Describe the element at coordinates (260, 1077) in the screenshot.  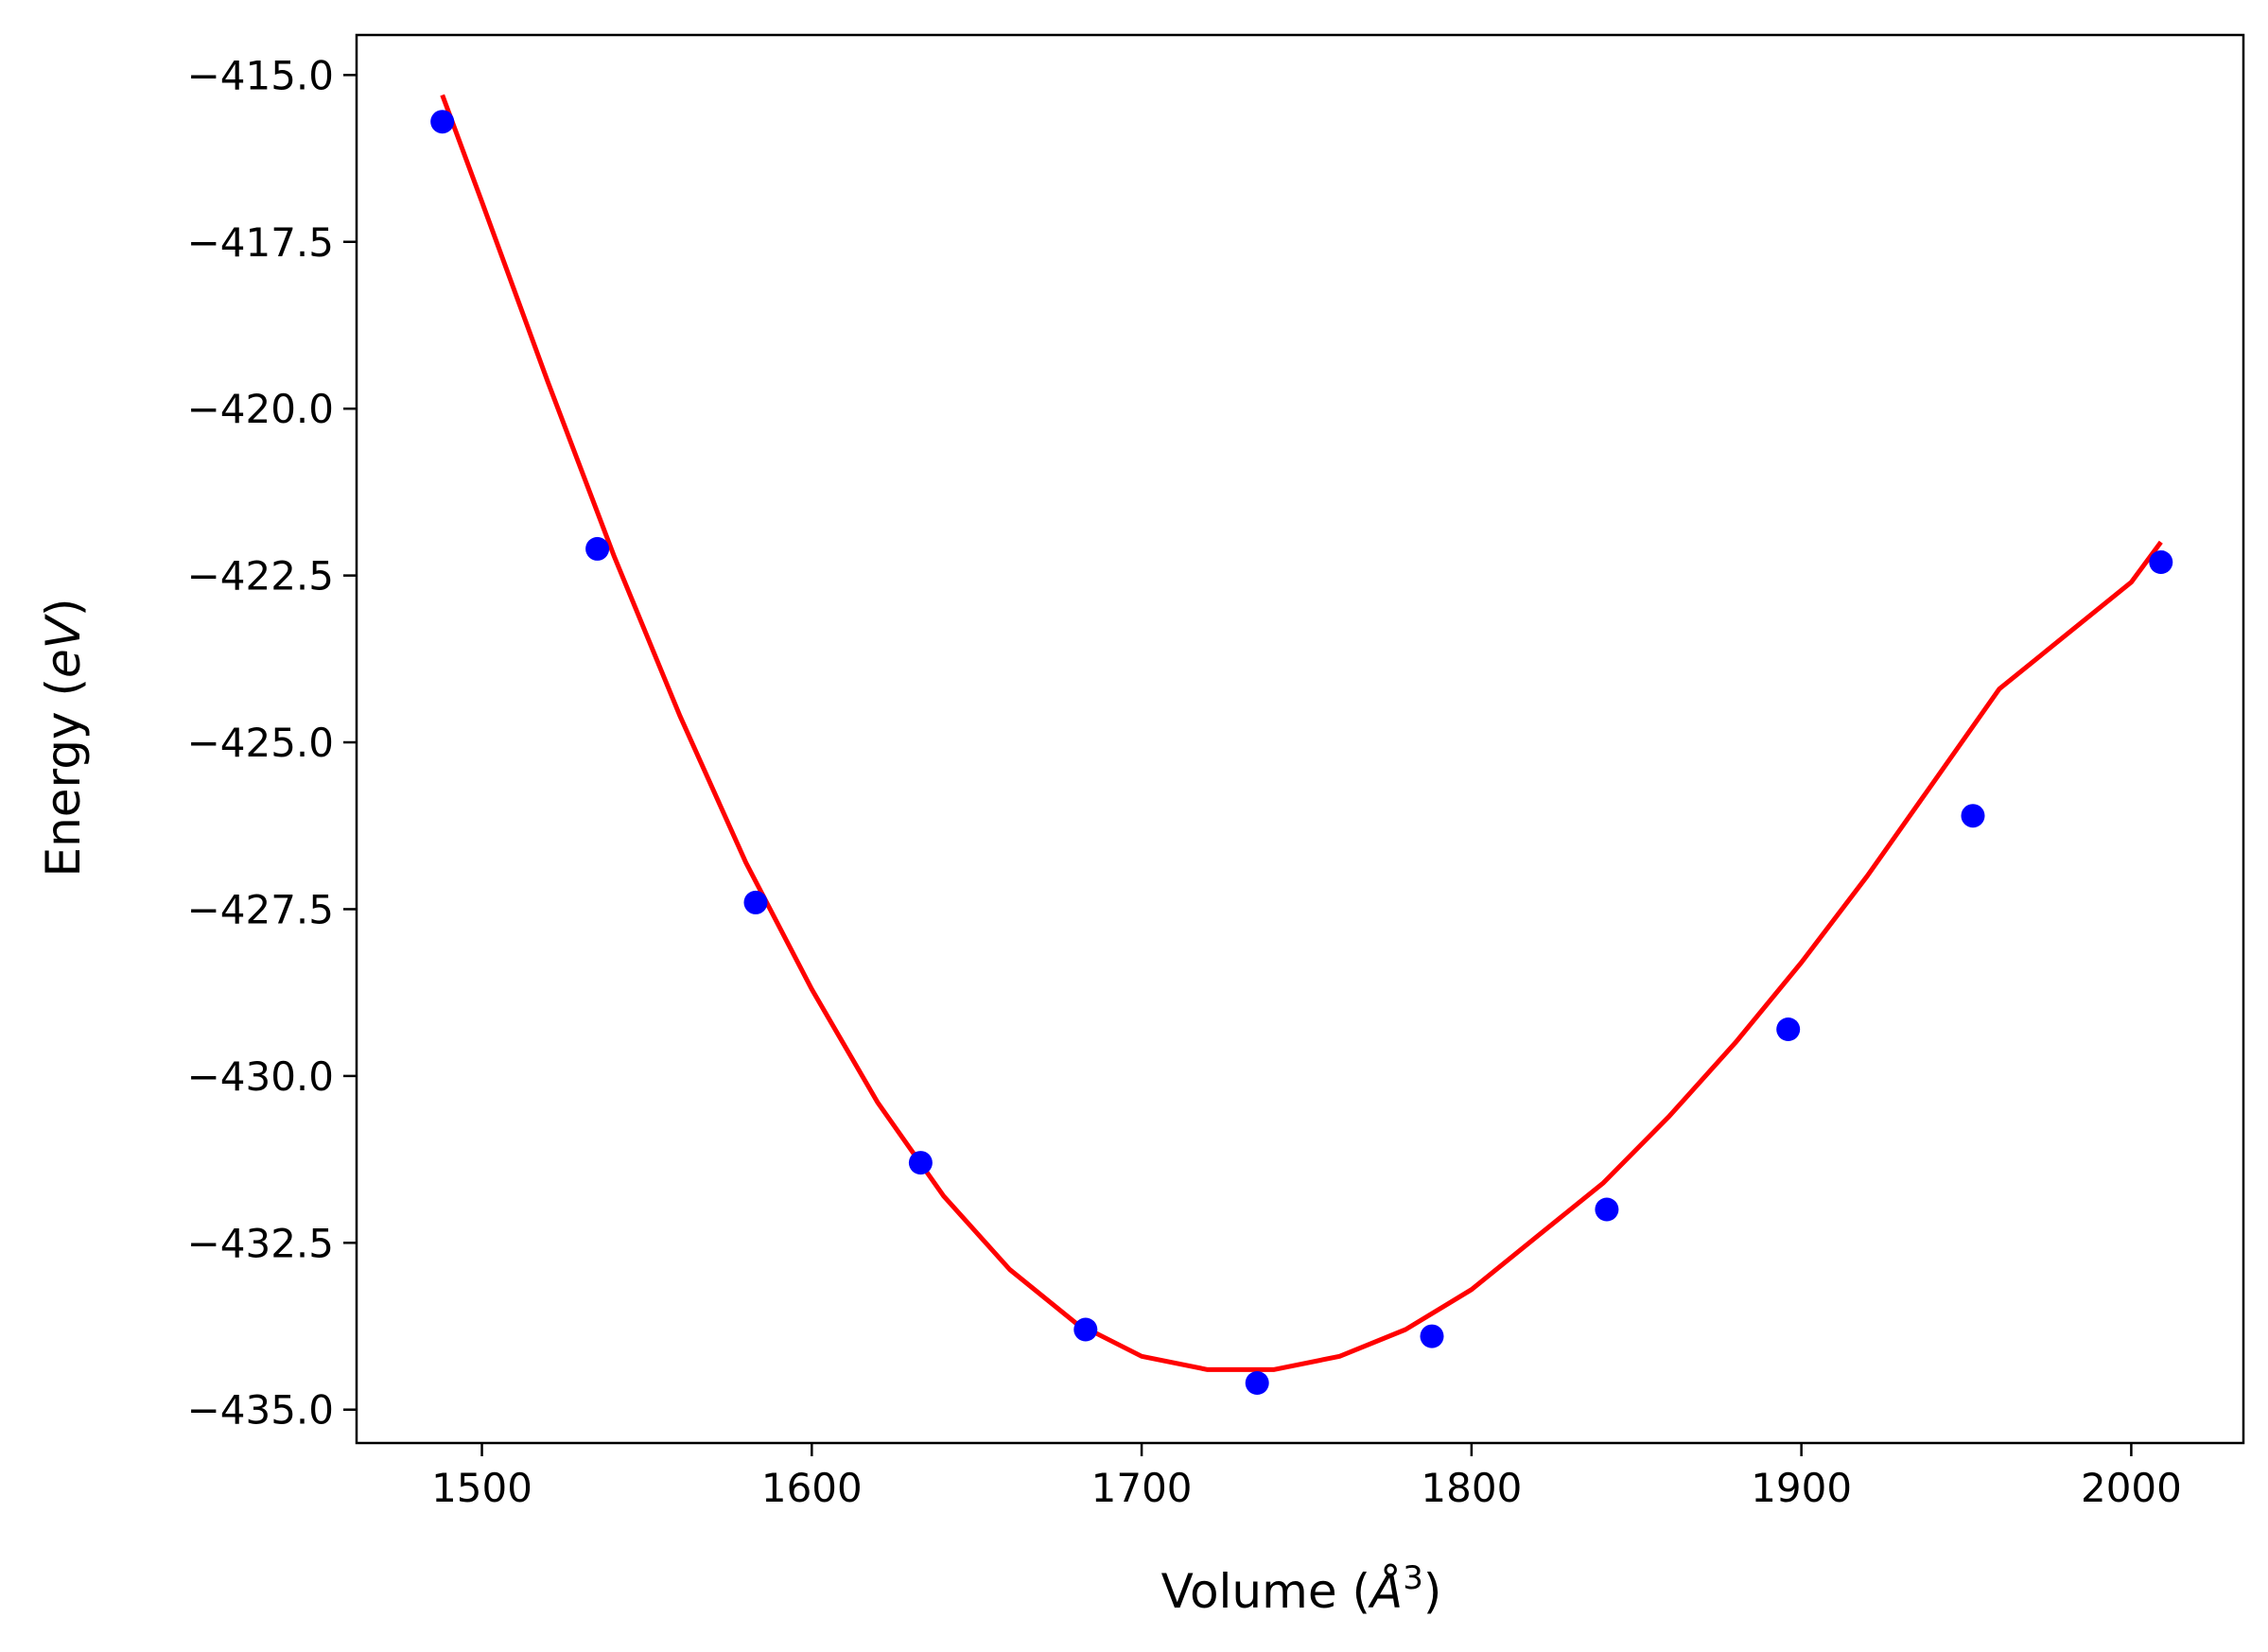
I see `y-tick-label: −430.0` at that location.